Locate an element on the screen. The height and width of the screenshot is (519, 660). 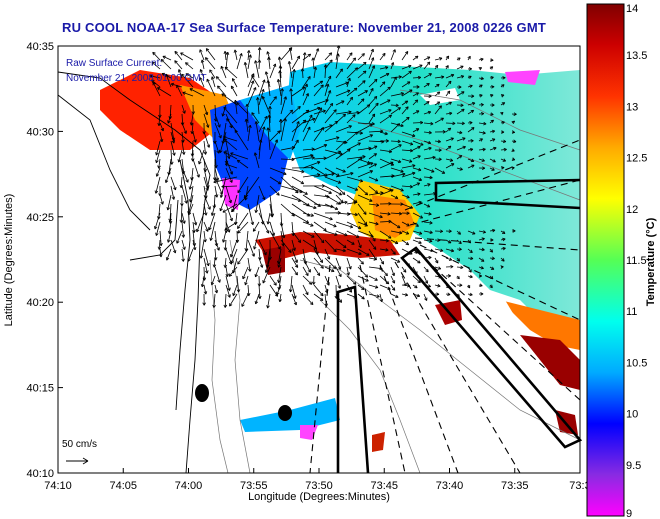
sst-south-red is located at coordinates (378, 442).